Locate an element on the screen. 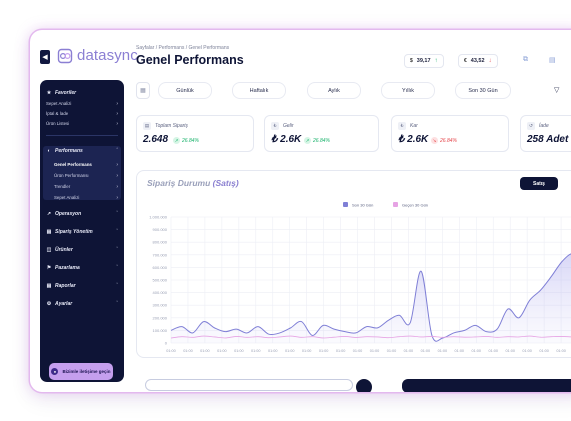 The image size is (571, 421). breadcrumb: Sayfalar / Performans / Genel Performans is located at coordinates (183, 48).